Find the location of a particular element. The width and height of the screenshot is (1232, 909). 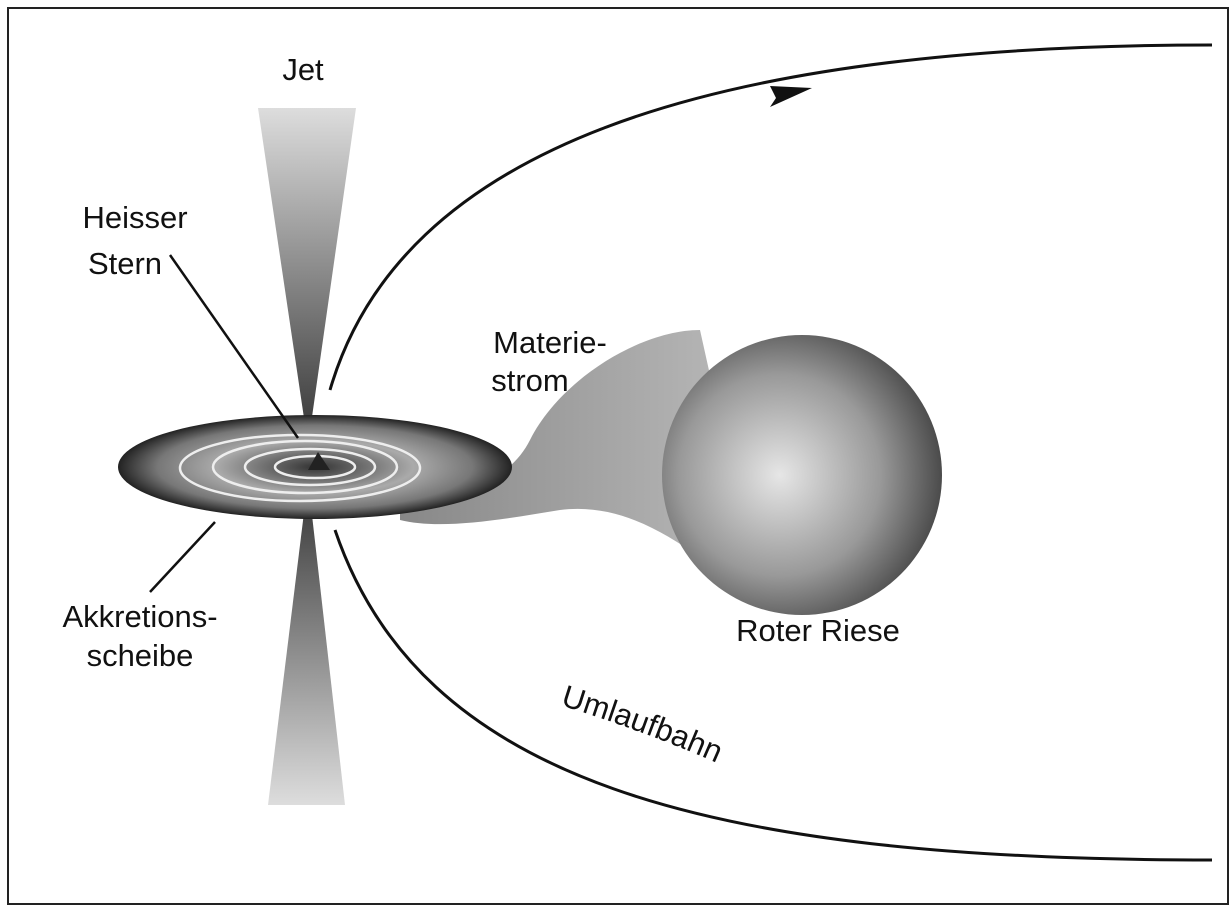

label-orbit: Umlaufbahn is located at coordinates (643, 723).